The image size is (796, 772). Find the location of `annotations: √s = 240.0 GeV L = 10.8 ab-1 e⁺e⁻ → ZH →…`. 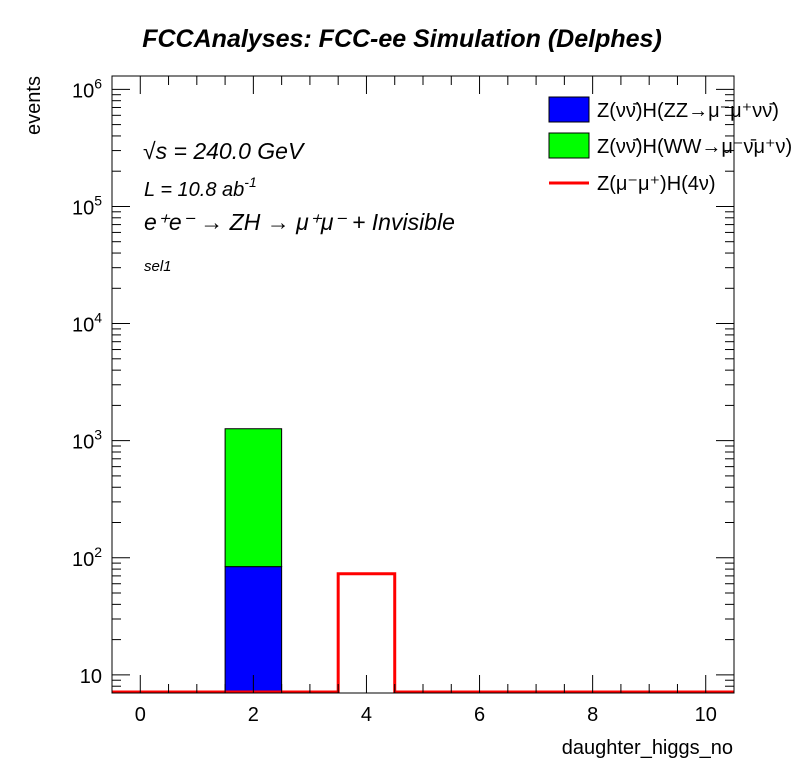

annotations: √s = 240.0 GeV L = 10.8 ab-1 e⁺e⁻ → ZH →… is located at coordinates (299, 206).